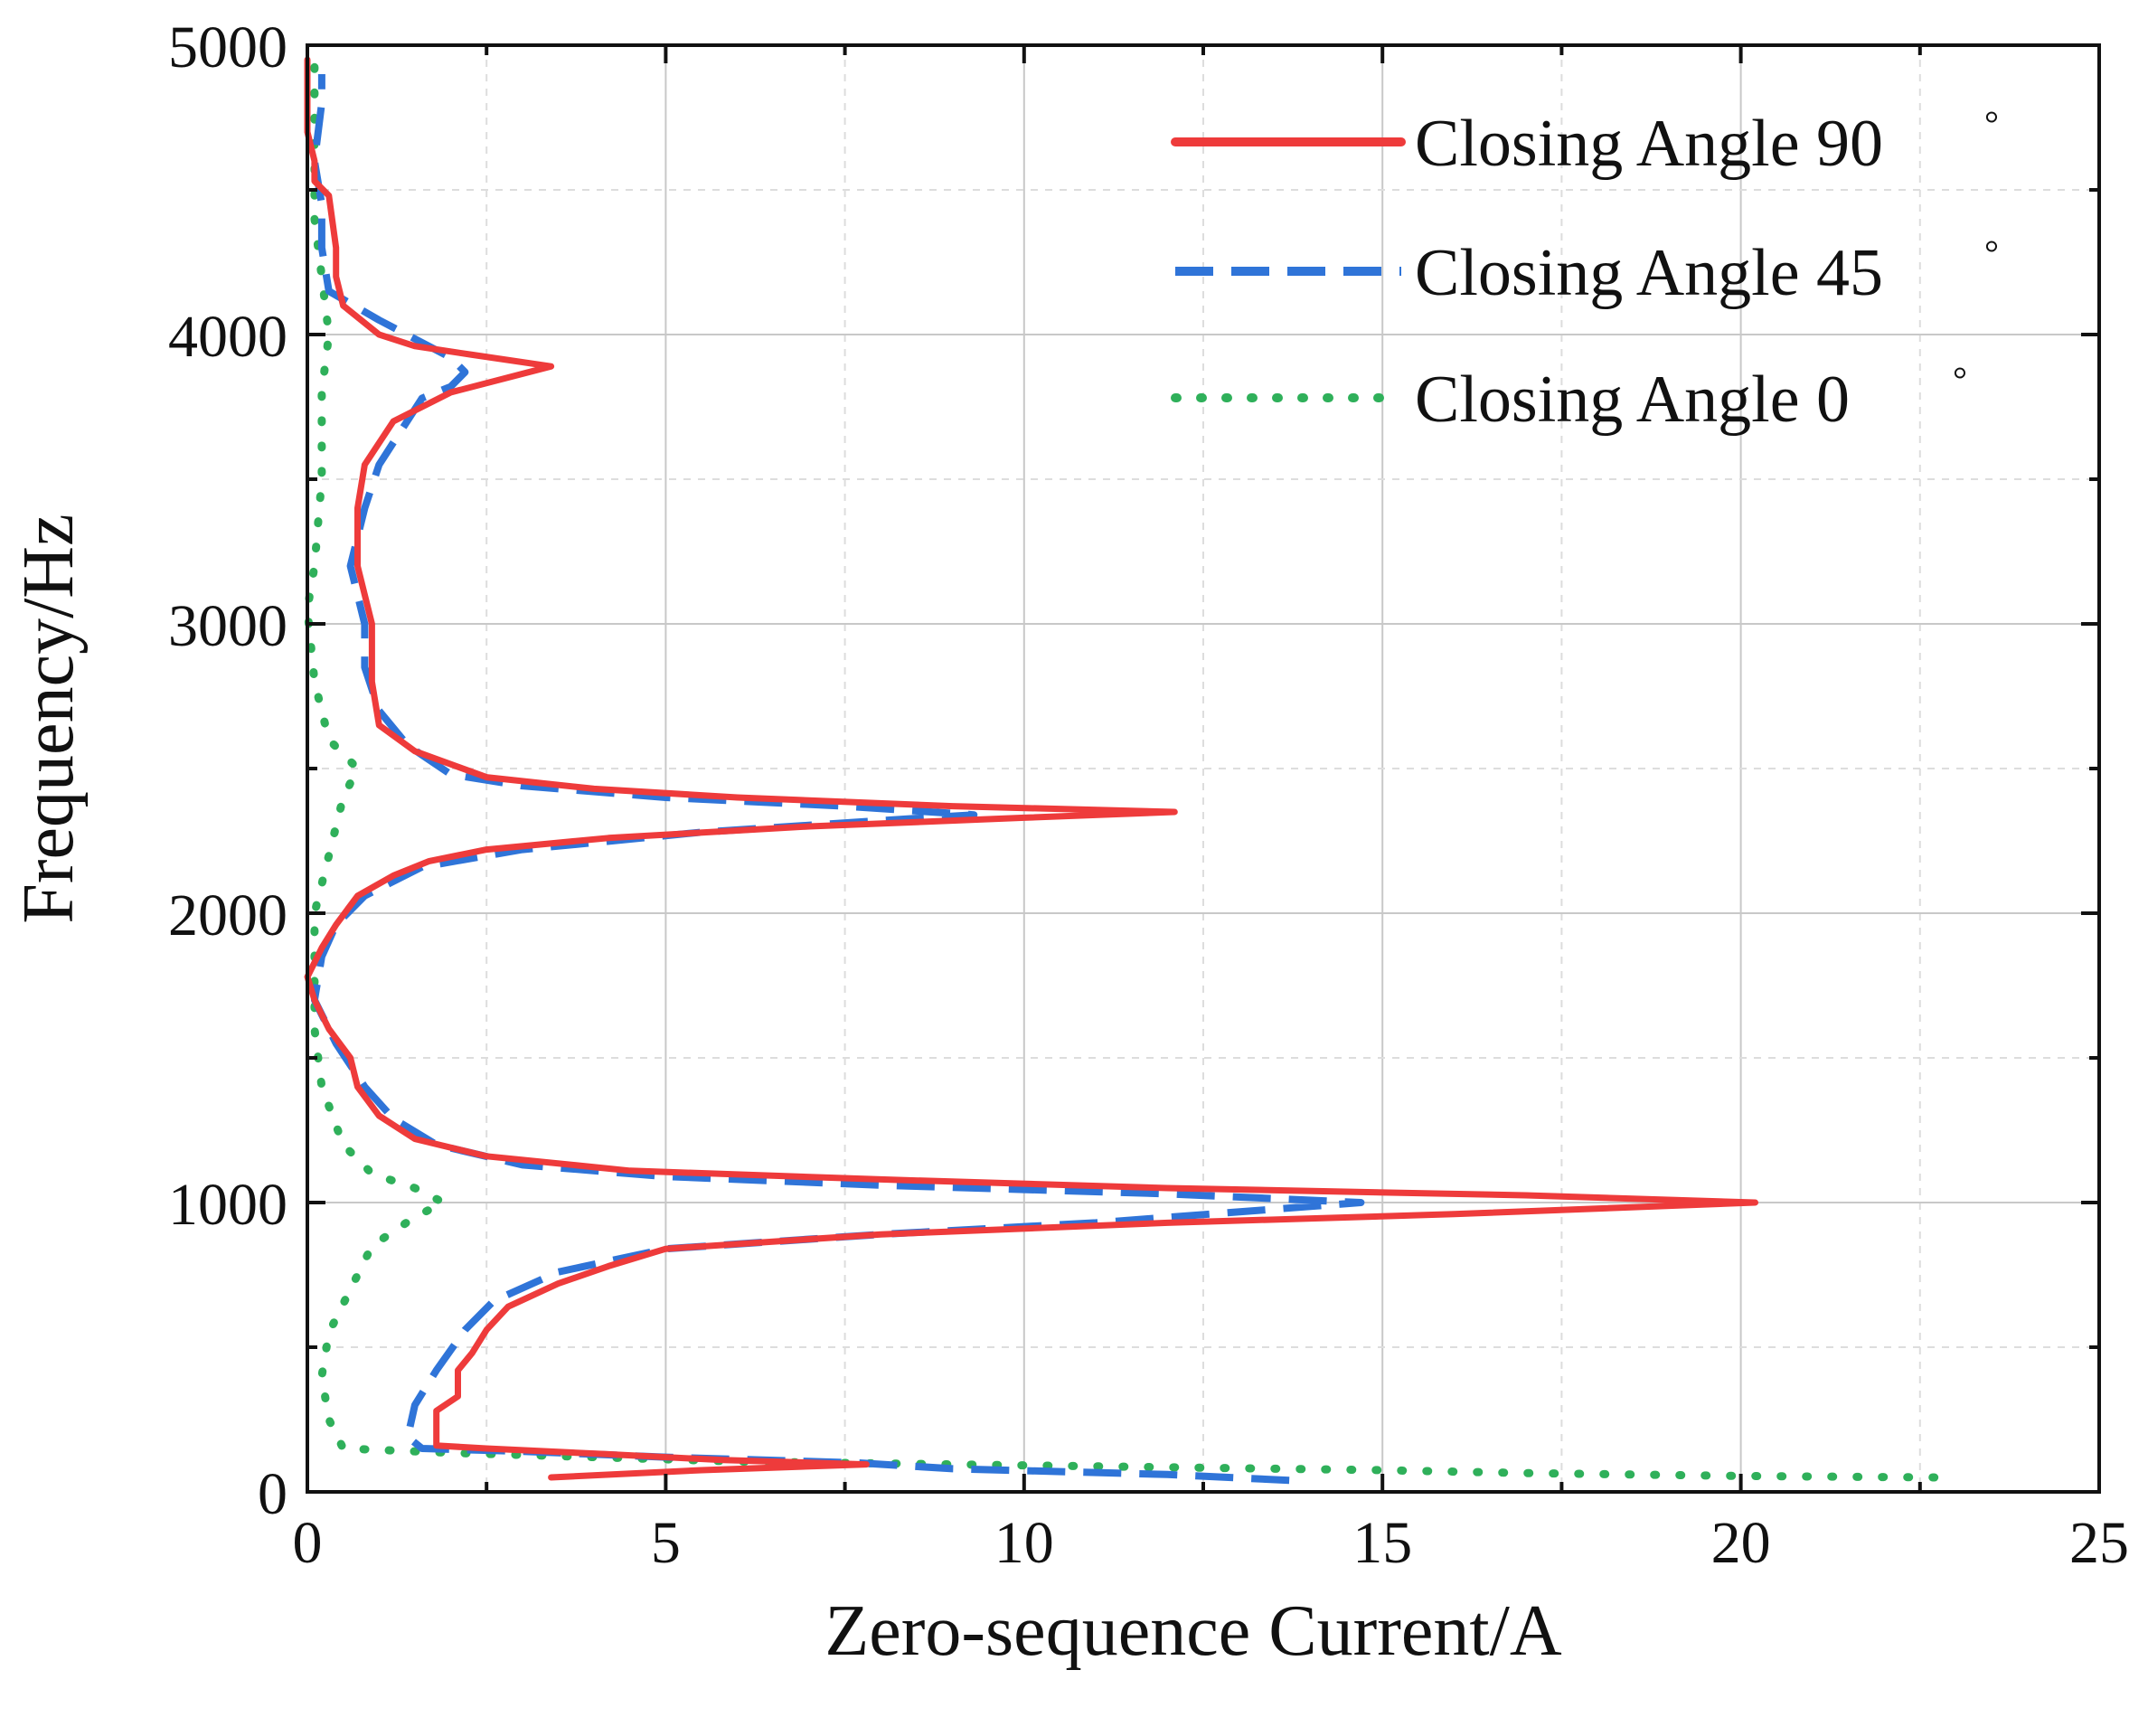  Describe the element at coordinates (1193, 1631) in the screenshot. I see `x-axis-title: Zero-sequence Current/A` at that location.